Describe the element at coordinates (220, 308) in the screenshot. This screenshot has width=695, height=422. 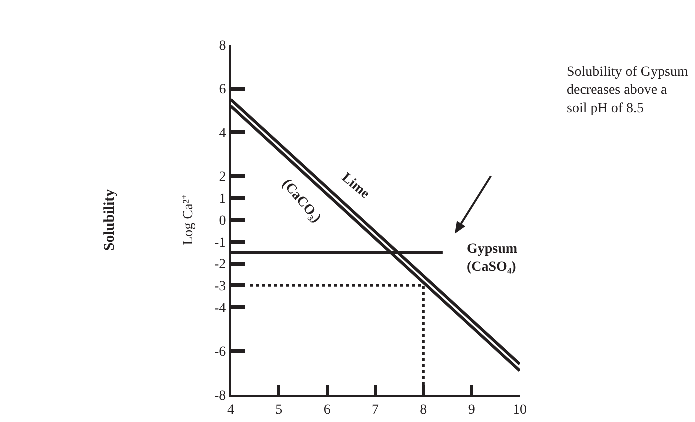
I see `y-tick-label: -4` at that location.